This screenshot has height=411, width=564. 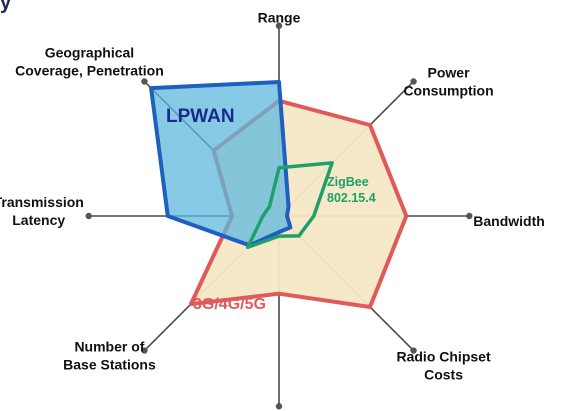 I want to click on axis-label-base_stations-line1: Number of, so click(x=109, y=347).